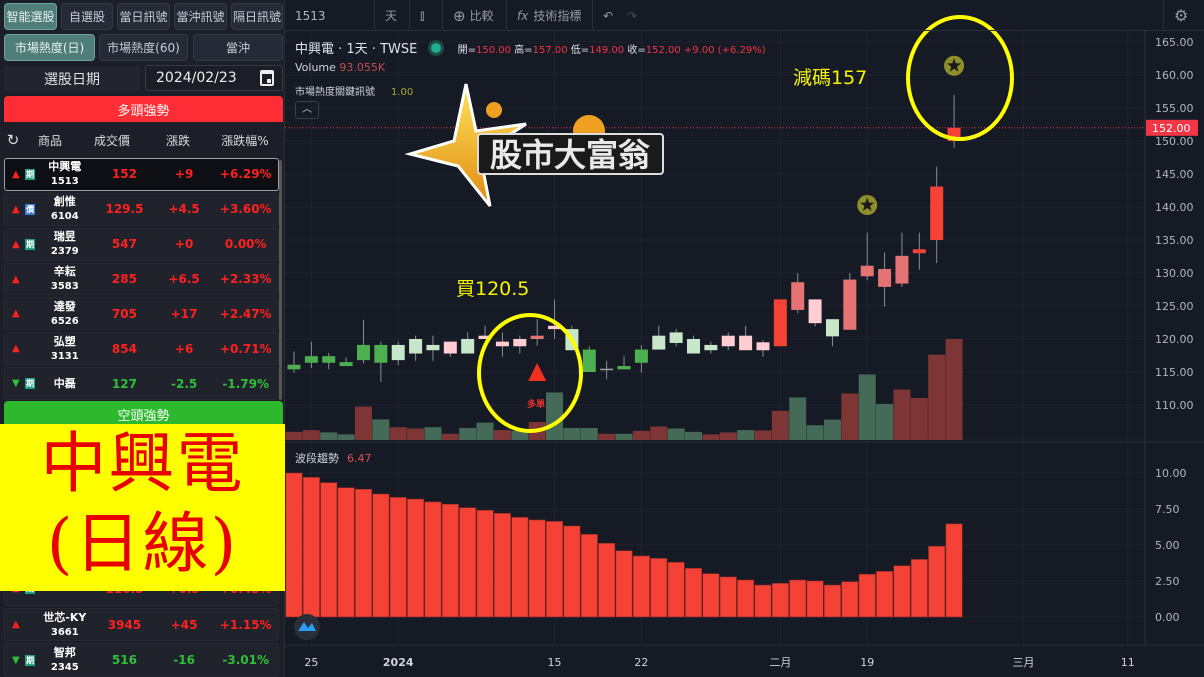  What do you see at coordinates (954, 65) in the screenshot?
I see `star-icon` at bounding box center [954, 65].